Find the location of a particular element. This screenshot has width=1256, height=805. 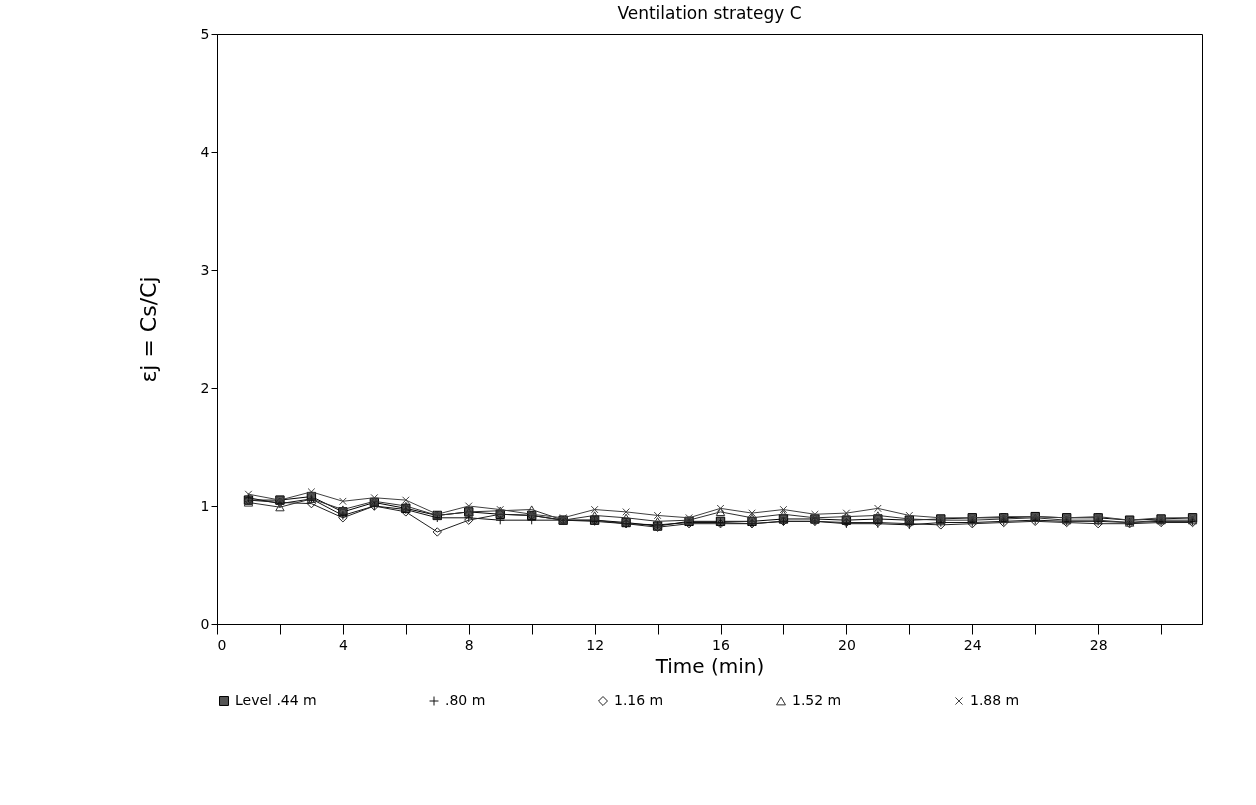

x-tick-label: 24 is located at coordinates (972, 644).